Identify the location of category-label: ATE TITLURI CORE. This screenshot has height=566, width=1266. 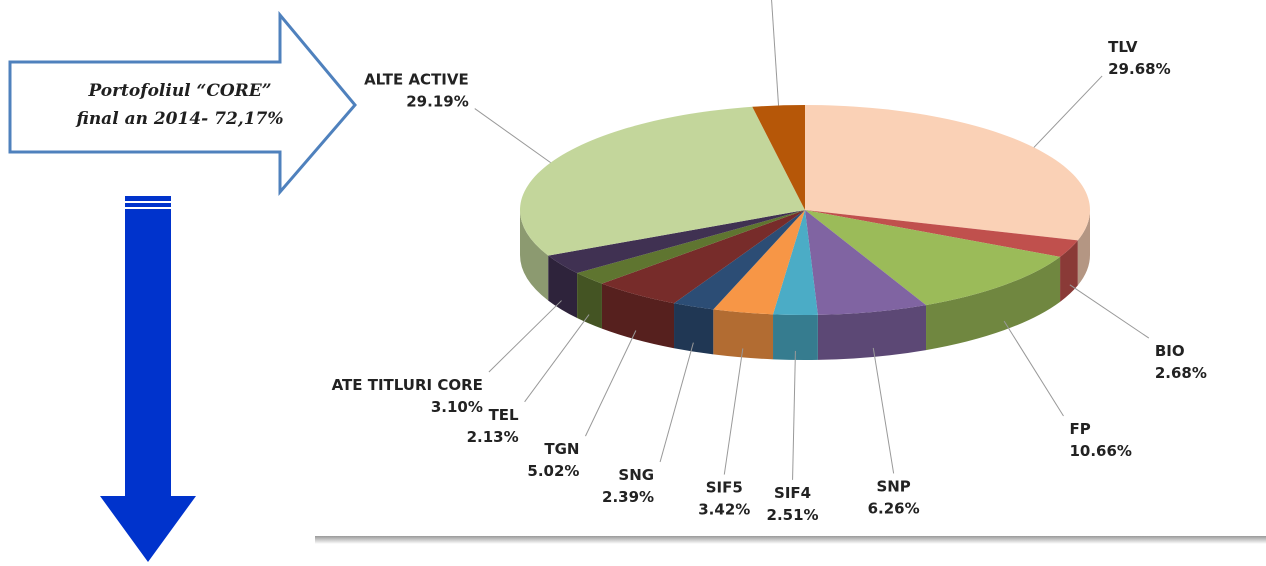
(407, 385).